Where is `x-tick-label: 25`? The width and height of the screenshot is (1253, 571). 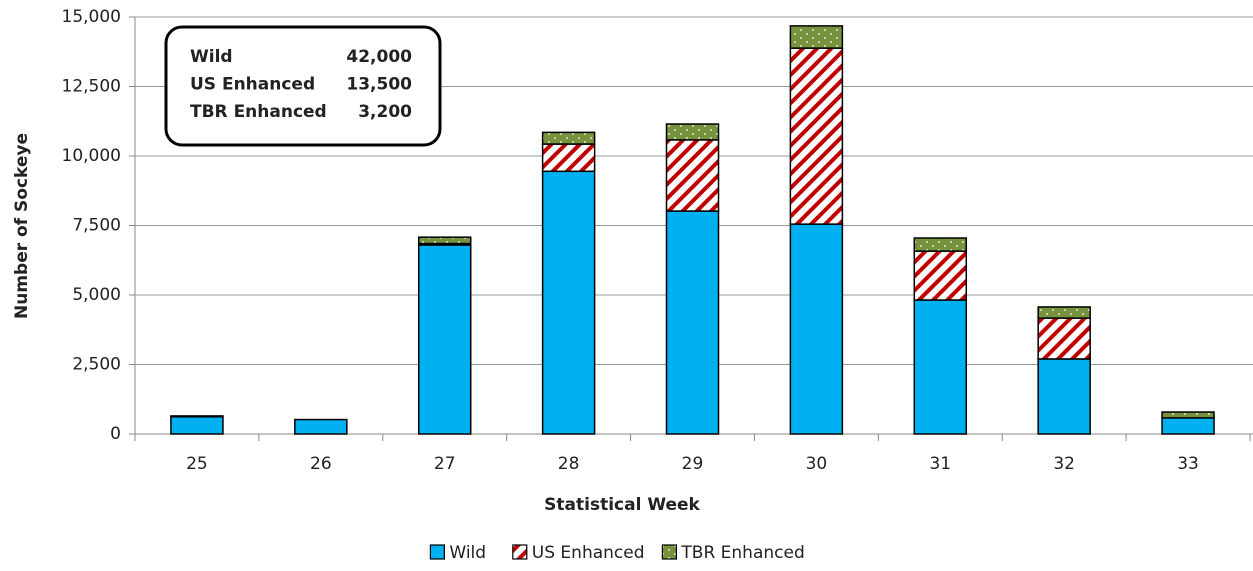 x-tick-label: 25 is located at coordinates (197, 464).